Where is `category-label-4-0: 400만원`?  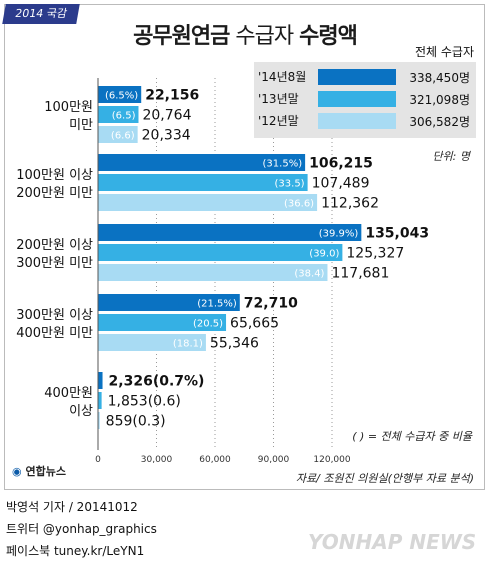 category-label-4-0: 400만원 is located at coordinates (68, 393).